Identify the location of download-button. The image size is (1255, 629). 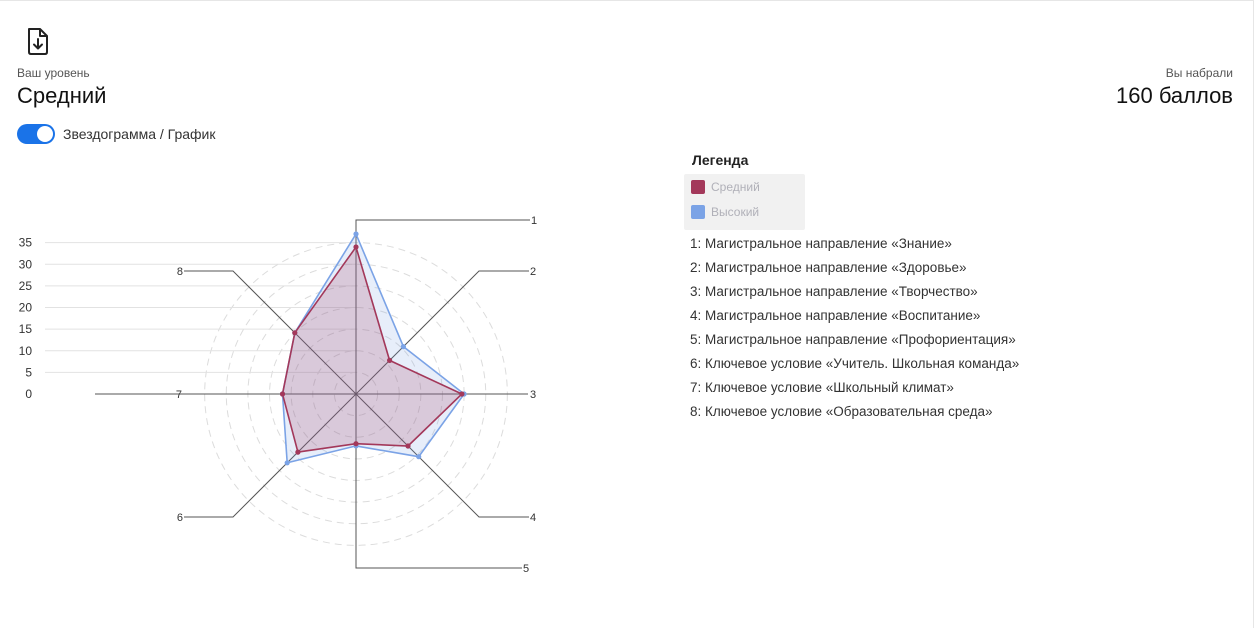
(38, 41).